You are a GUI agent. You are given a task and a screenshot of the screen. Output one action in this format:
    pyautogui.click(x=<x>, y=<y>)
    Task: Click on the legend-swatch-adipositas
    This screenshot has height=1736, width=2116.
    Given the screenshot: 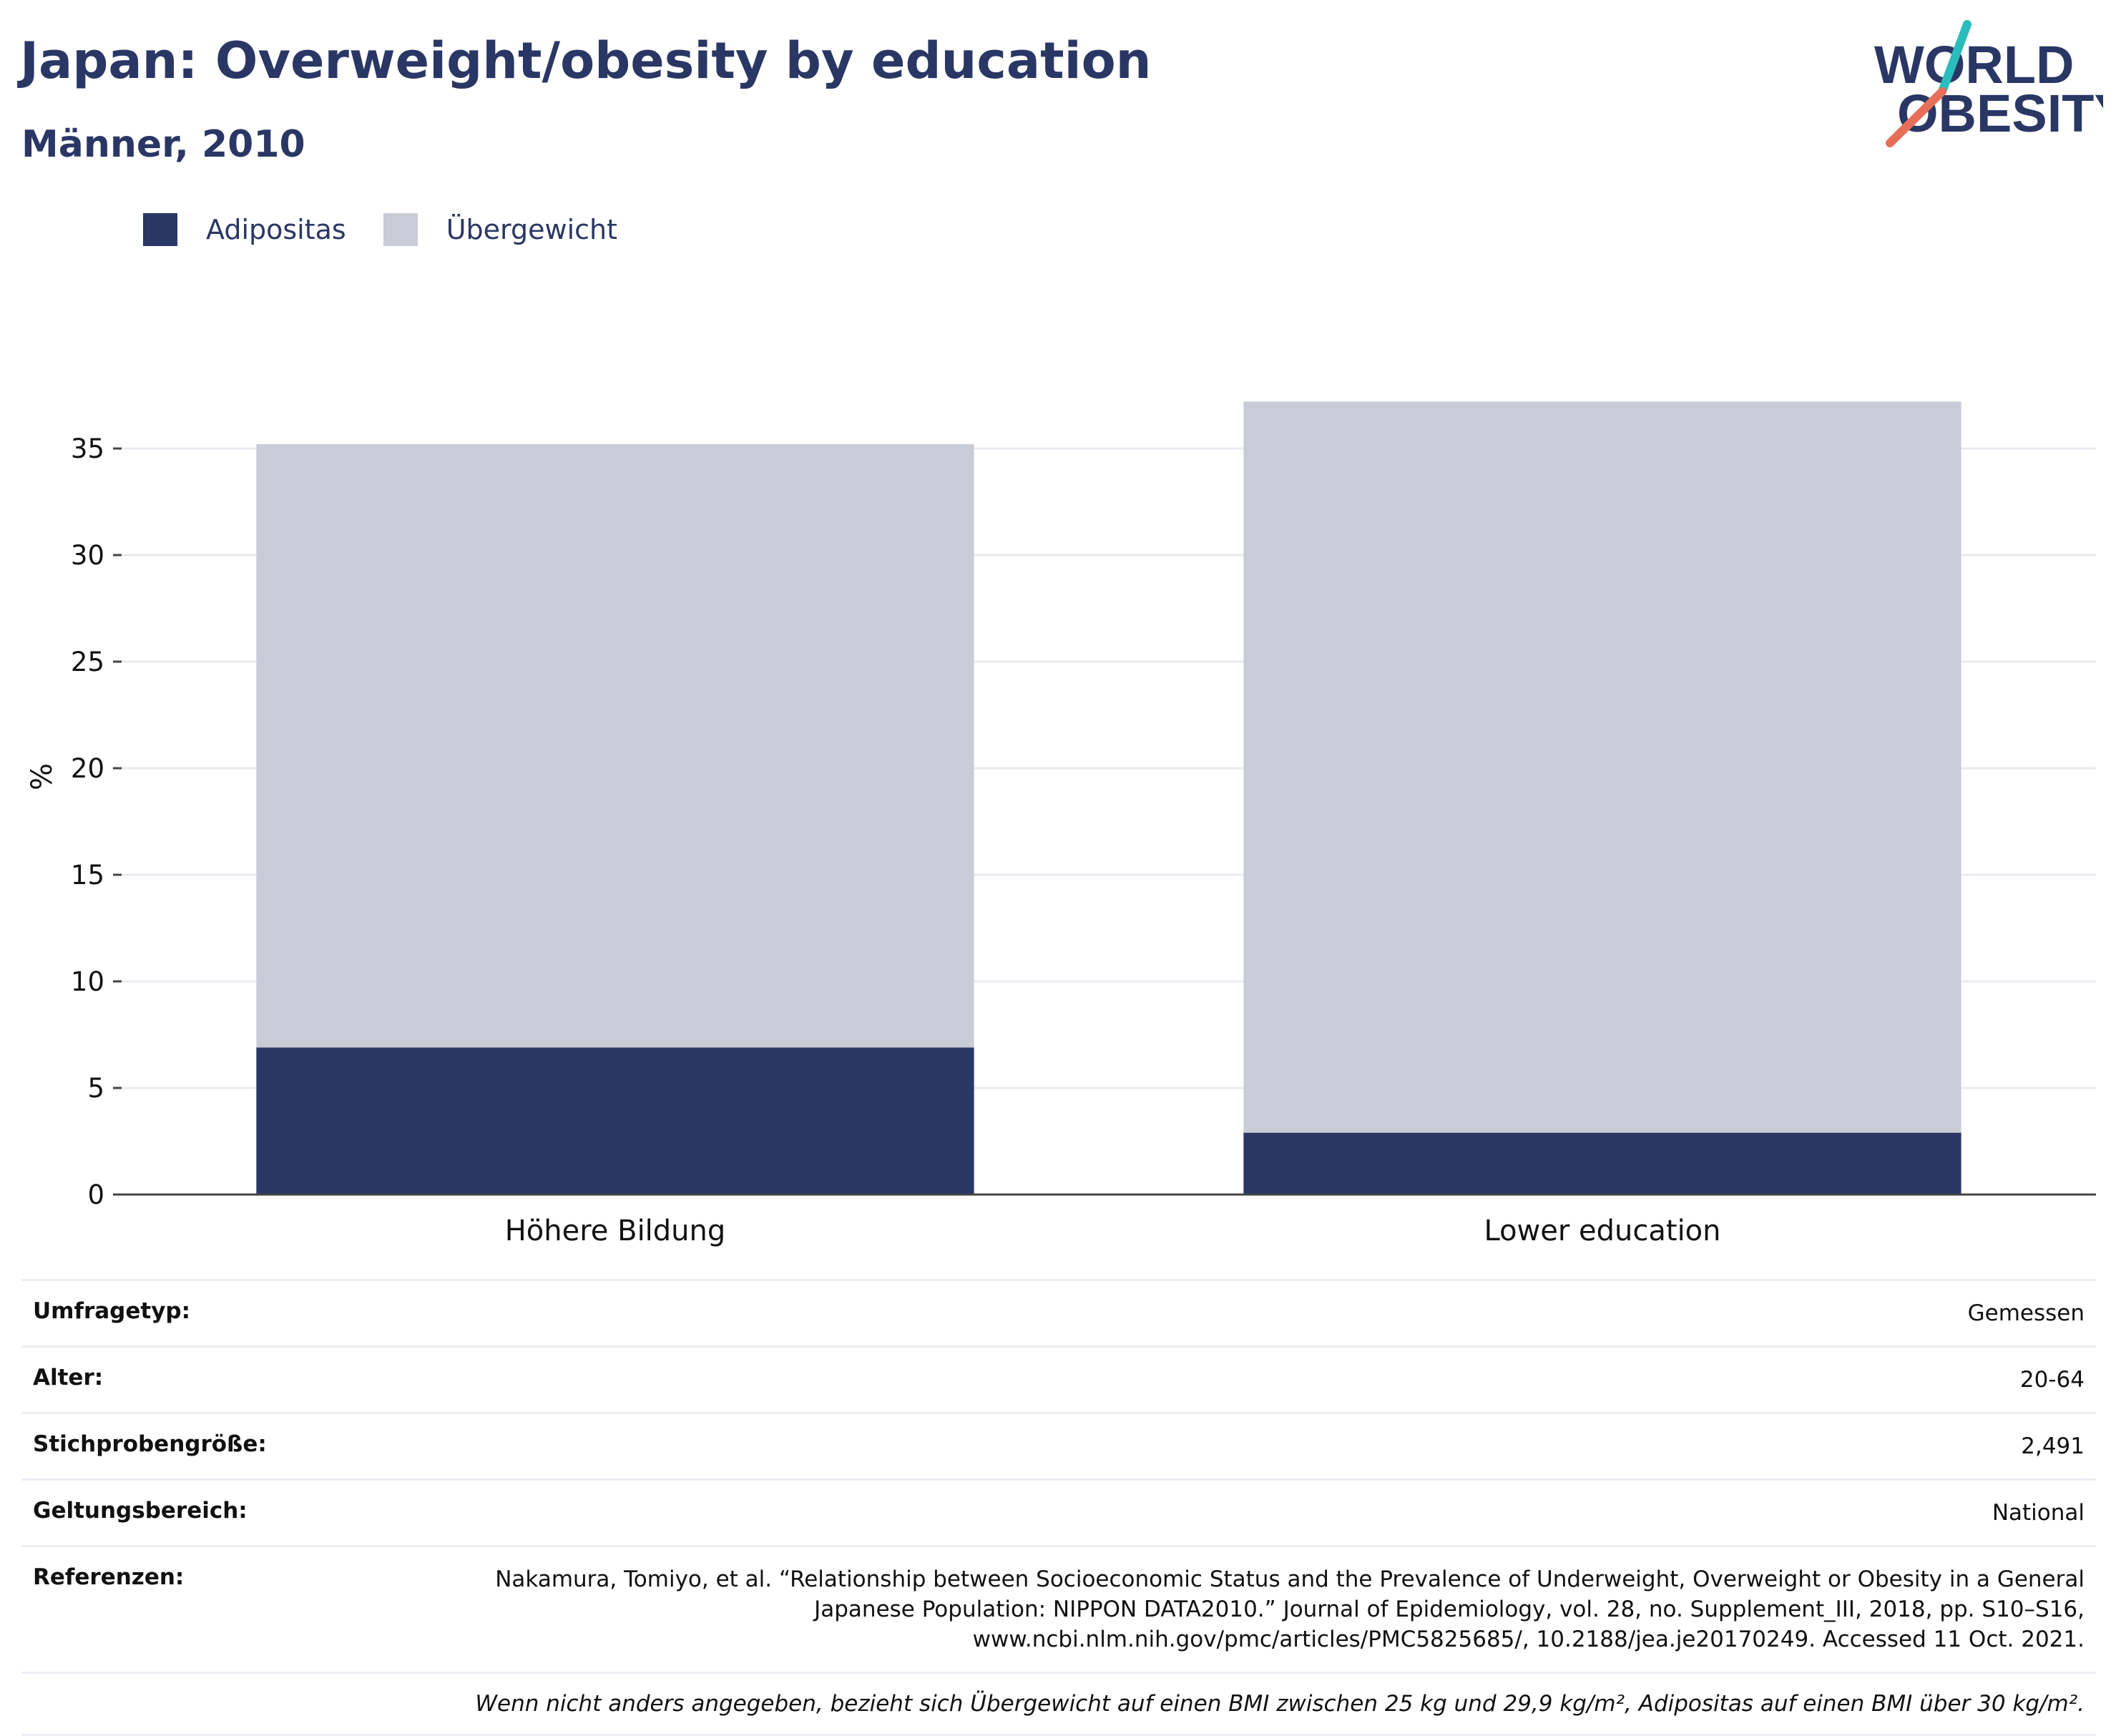 What is the action you would take?
    pyautogui.click(x=160, y=229)
    